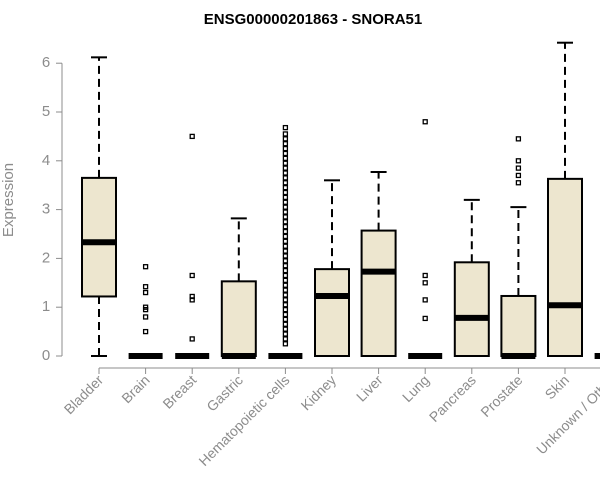 The height and width of the screenshot is (500, 600). Describe the element at coordinates (8, 200) in the screenshot. I see `y-axis-label: Expression` at that location.